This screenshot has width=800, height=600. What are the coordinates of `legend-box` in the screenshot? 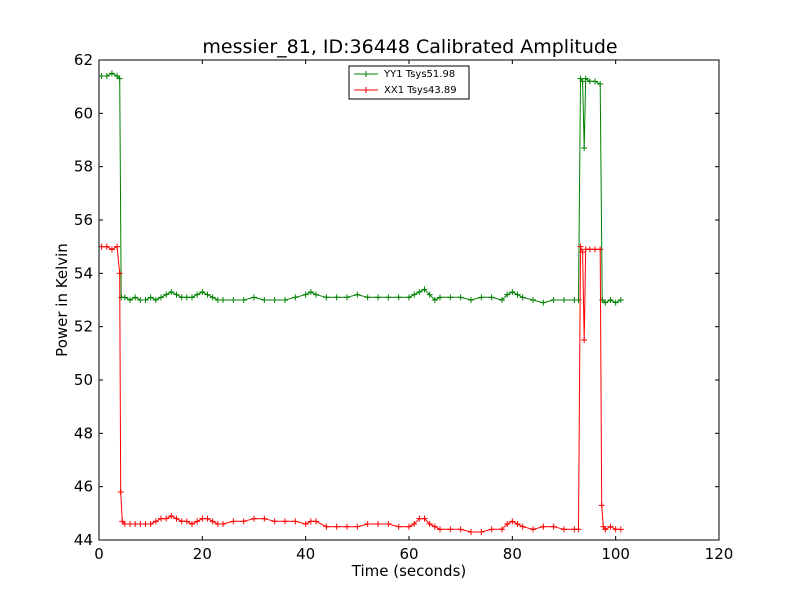 It's located at (409, 82).